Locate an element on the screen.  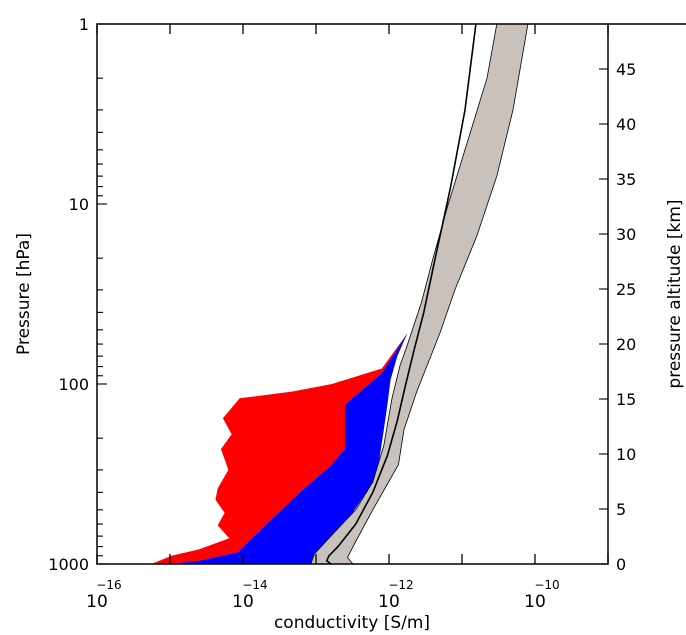
y2-axis-title: pressure altitude [km] is located at coordinates (675, 293).